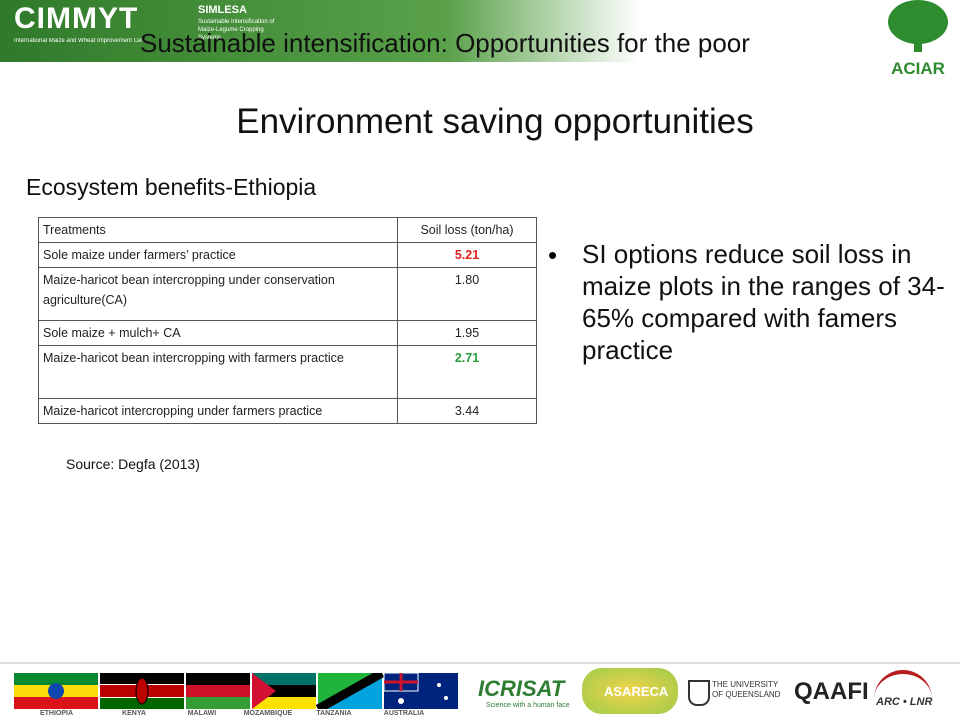 Image resolution: width=960 pixels, height=720 pixels. I want to click on flag-malawi, so click(218, 691).